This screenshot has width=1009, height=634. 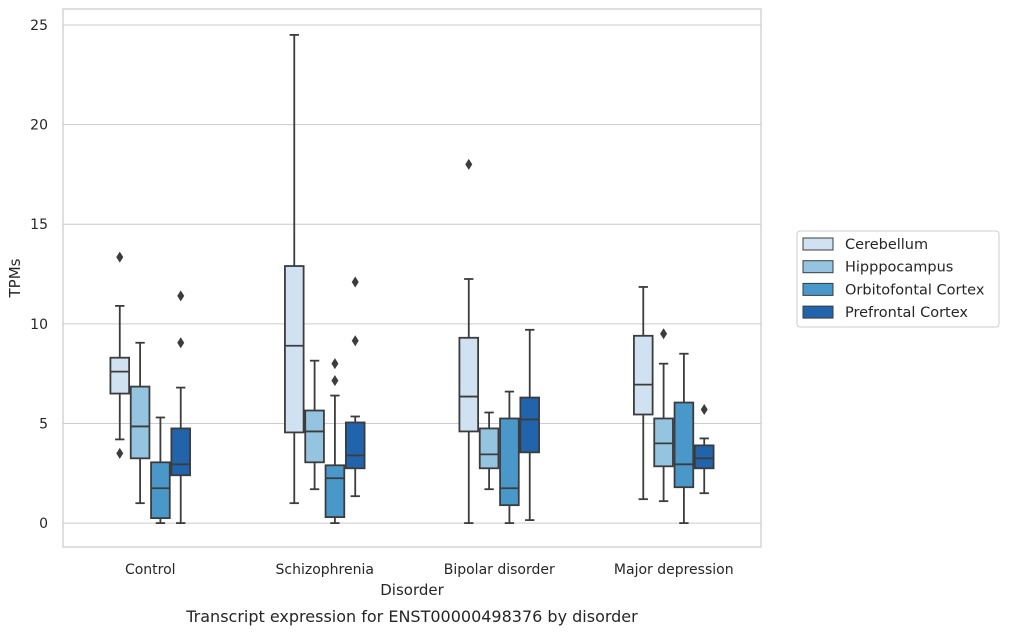 What do you see at coordinates (325, 570) in the screenshot?
I see `x-tick-label: Schizophrenia` at bounding box center [325, 570].